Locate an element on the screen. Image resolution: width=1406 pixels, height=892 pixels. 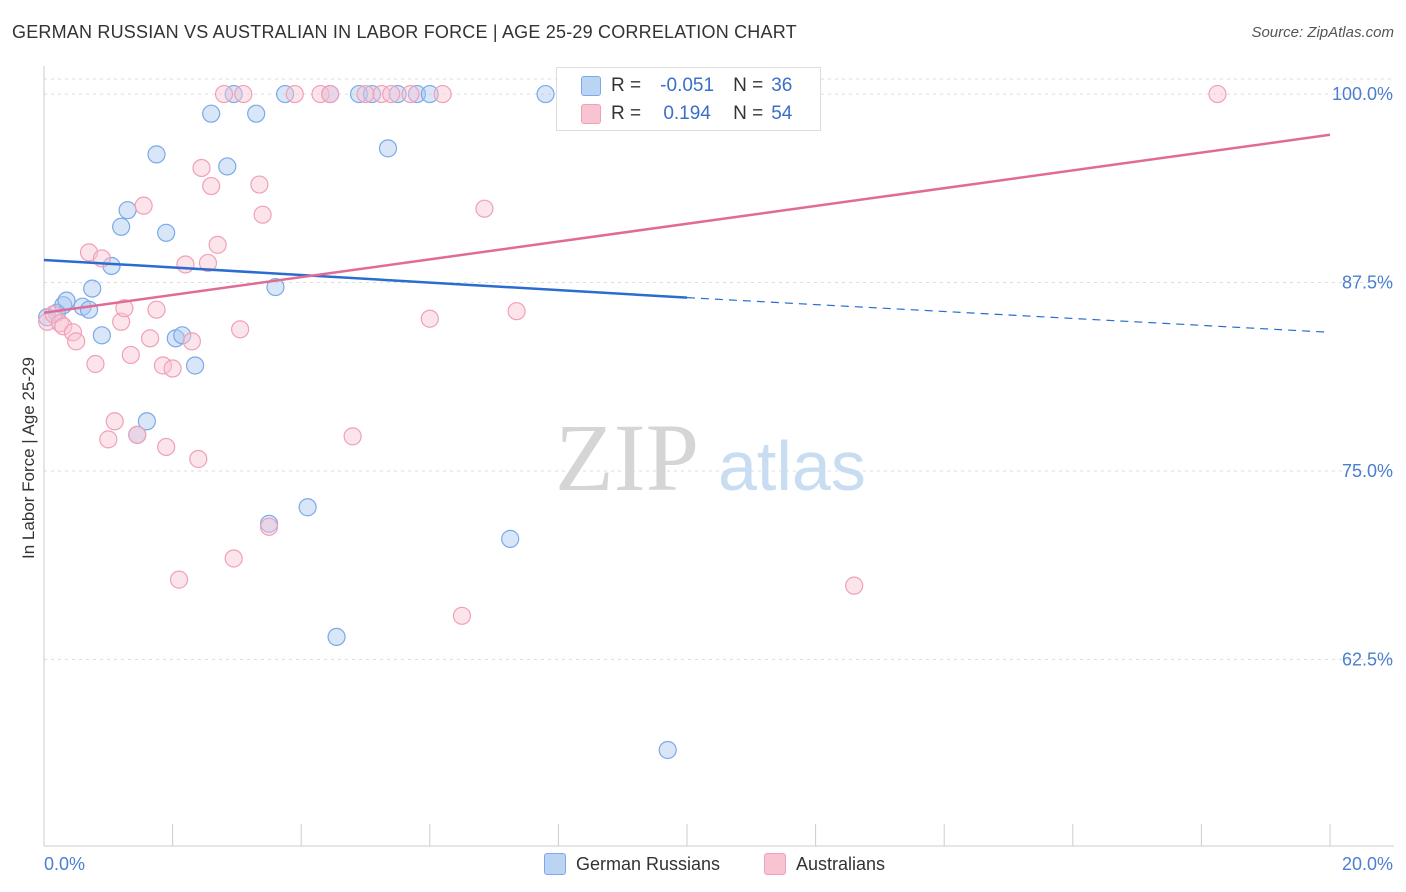
y-tick-label: 75.0% is located at coordinates (1367, 471).